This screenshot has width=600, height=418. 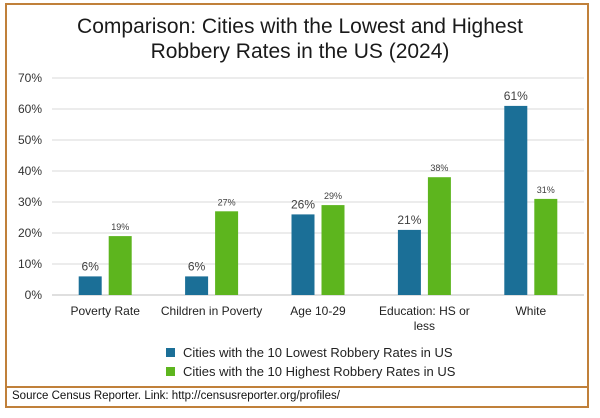 I want to click on x-tick-label: Poverty Rate, so click(x=106, y=311).